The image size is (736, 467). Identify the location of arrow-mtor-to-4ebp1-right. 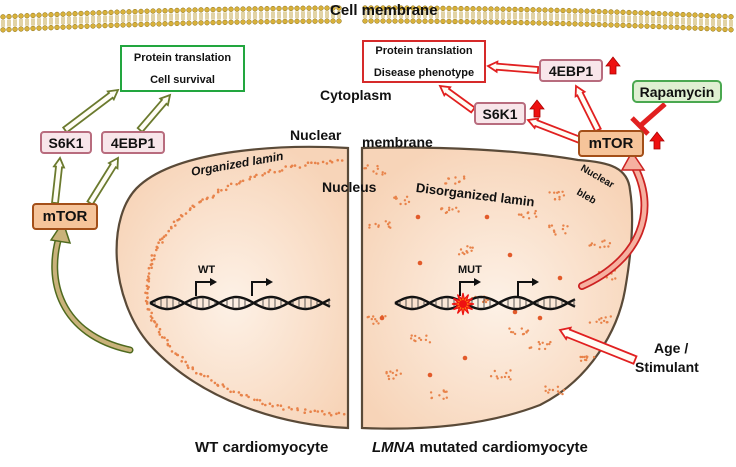
(588, 108).